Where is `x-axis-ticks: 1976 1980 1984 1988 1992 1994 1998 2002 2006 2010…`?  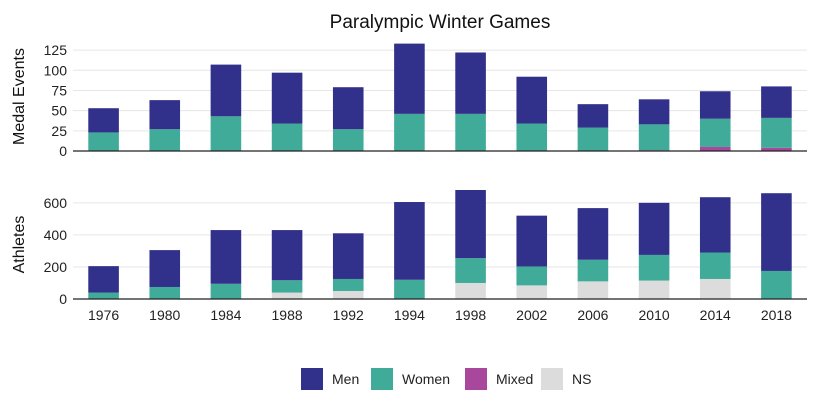 x-axis-ticks: 1976 1980 1984 1988 1992 1994 1998 2002 2006 2010… is located at coordinates (440, 315).